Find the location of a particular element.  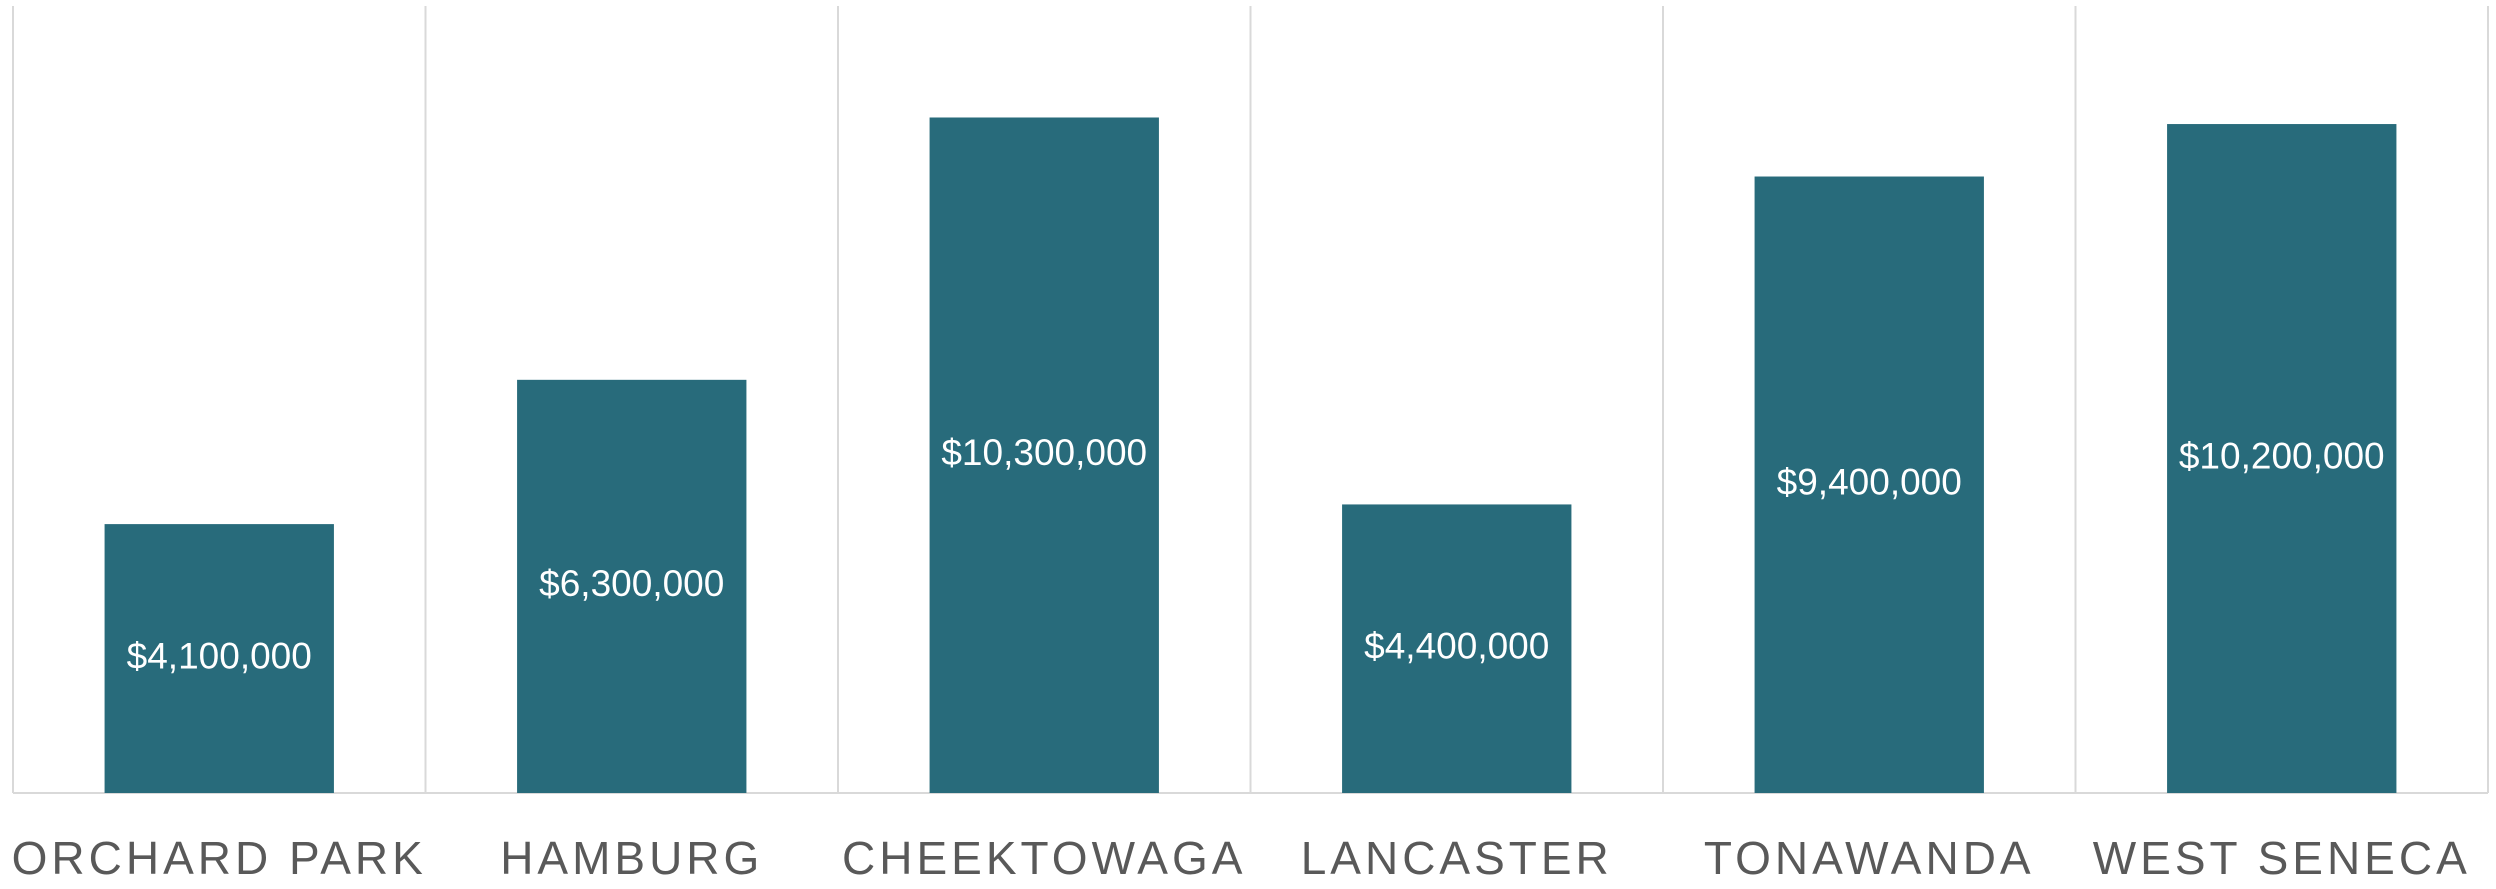

x-tick-label: CHEEKTOWAGA is located at coordinates (1044, 858).